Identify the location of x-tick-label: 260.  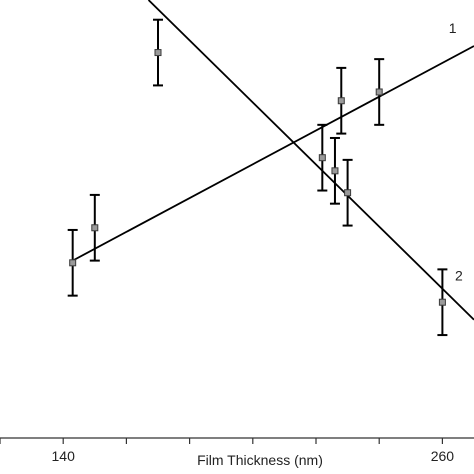
(443, 456).